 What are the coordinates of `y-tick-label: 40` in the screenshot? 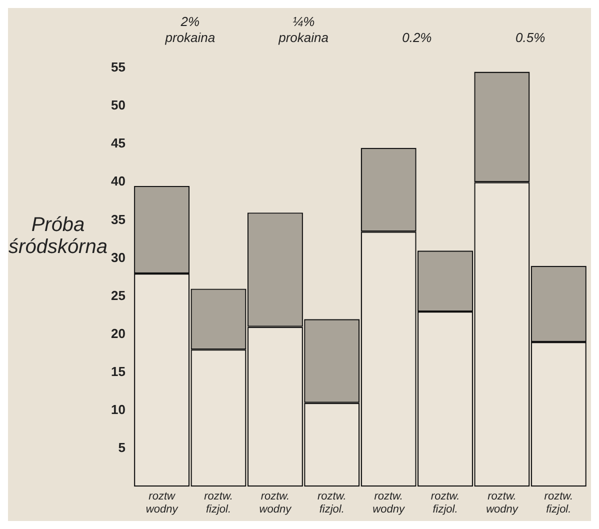 It's located at (118, 181).